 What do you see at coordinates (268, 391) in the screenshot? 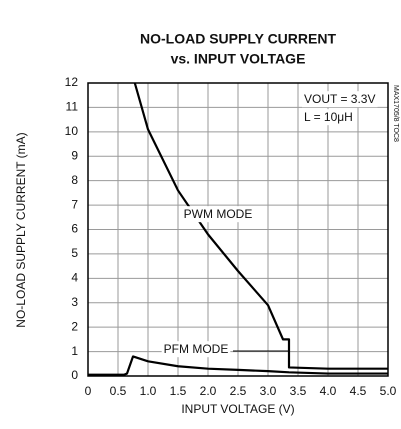
I see `x-tick-label: 3.0` at bounding box center [268, 391].